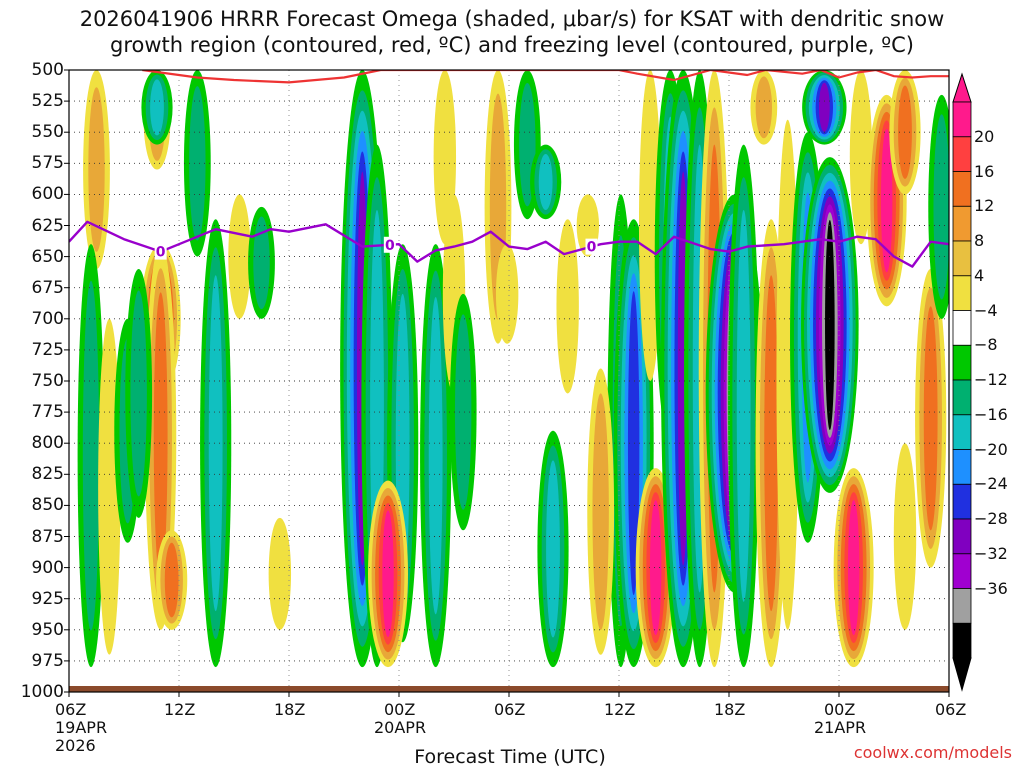  I want to click on credit-text: coolwx.com/models, so click(932, 752).